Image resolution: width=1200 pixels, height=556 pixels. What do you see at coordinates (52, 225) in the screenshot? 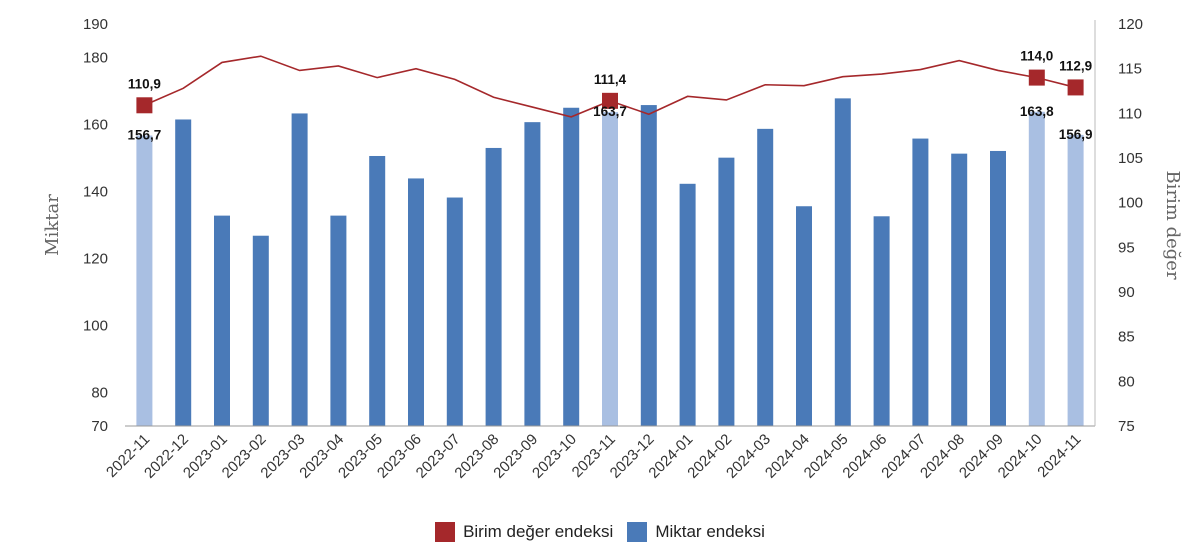
I see `y-axis-title: Miktar` at bounding box center [52, 225].